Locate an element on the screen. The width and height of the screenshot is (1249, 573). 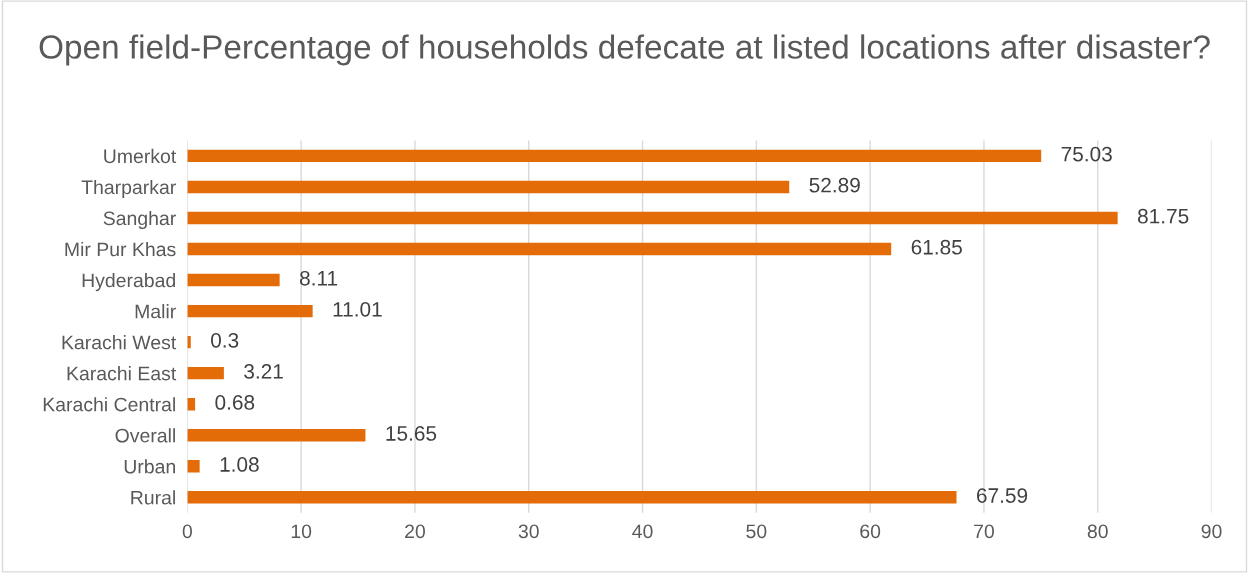
x-tick-label: 40 is located at coordinates (642, 531).